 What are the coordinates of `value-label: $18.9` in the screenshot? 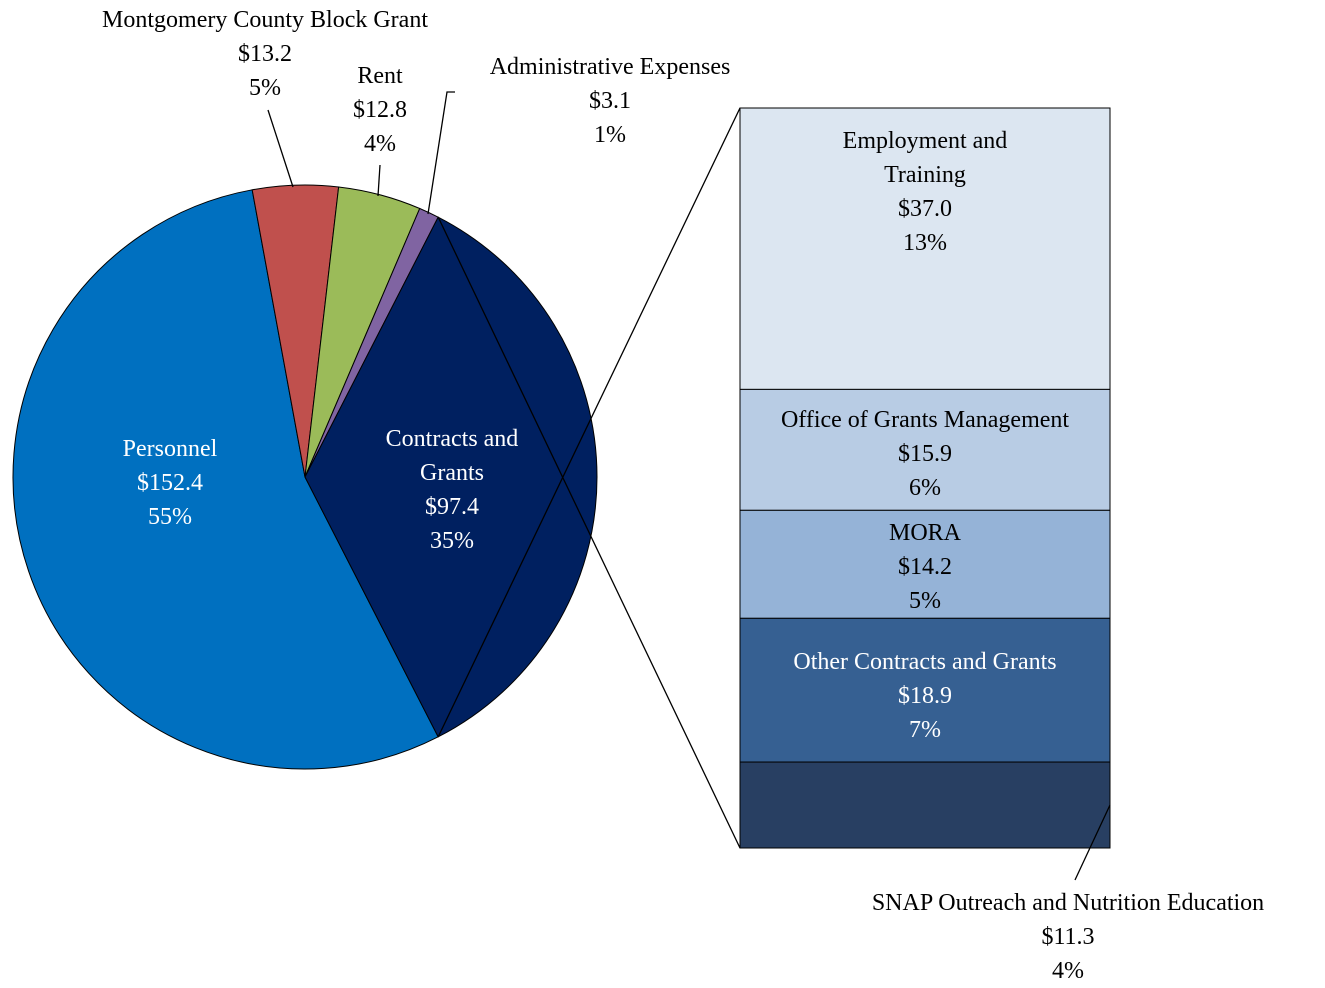 It's located at (925, 696).